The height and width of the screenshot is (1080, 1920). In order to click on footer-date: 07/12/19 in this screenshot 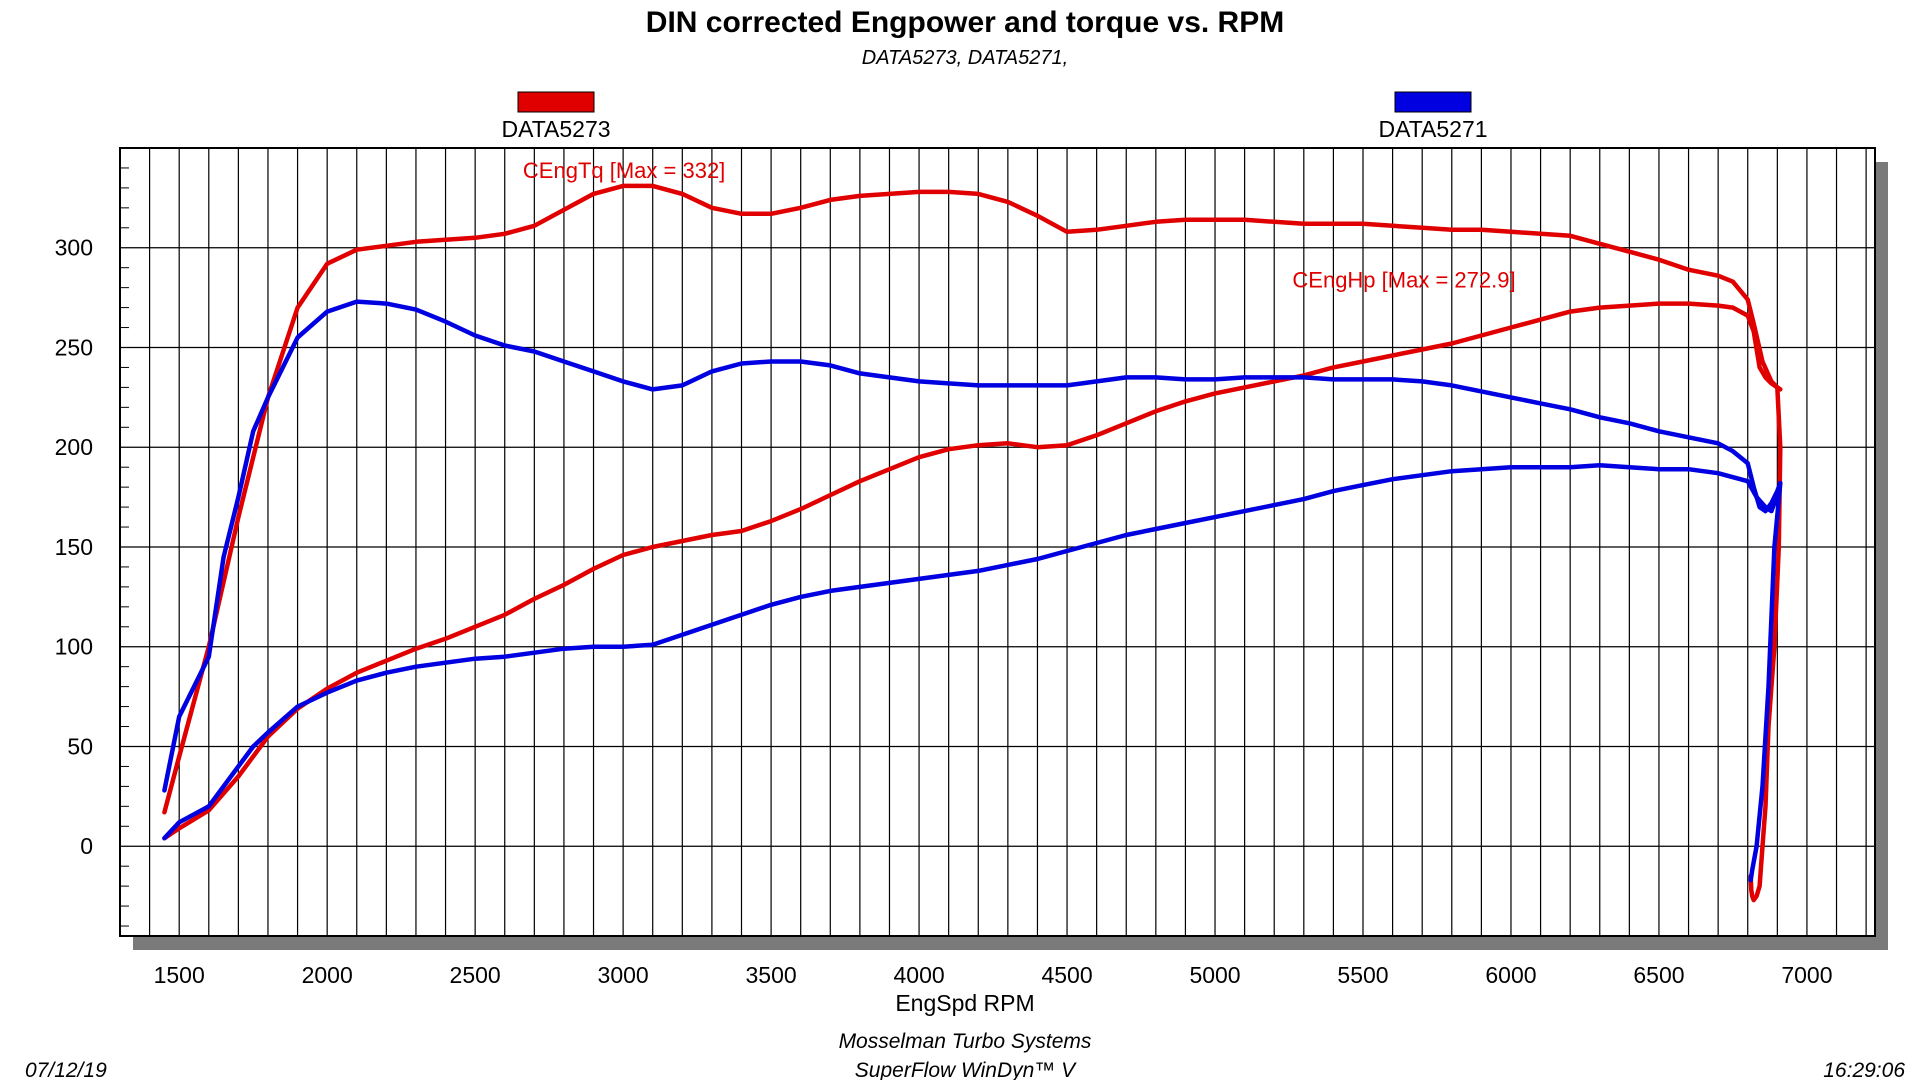, I will do `click(66, 1069)`.